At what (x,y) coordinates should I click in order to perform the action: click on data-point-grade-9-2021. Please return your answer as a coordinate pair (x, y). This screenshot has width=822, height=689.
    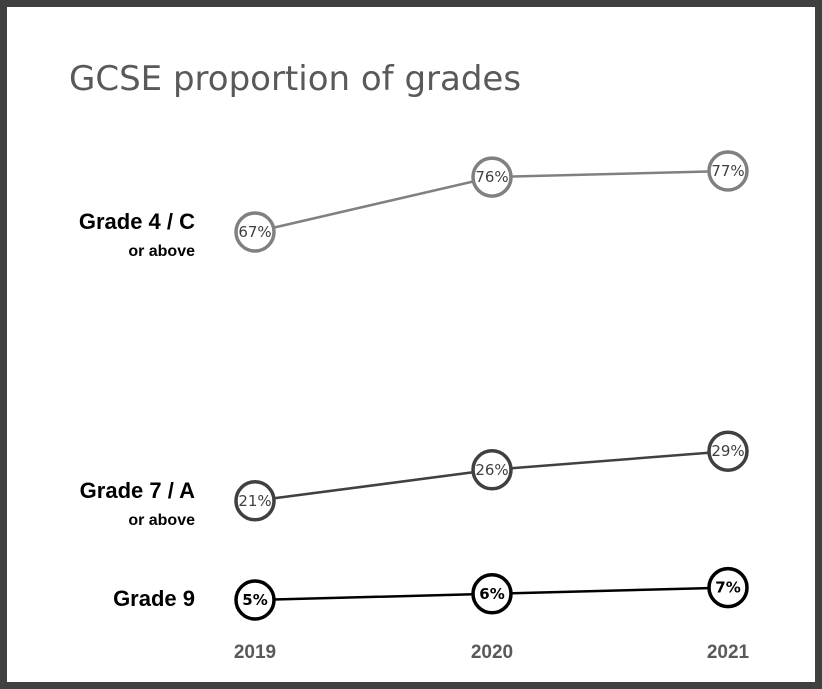
    Looking at the image, I should click on (728, 587).